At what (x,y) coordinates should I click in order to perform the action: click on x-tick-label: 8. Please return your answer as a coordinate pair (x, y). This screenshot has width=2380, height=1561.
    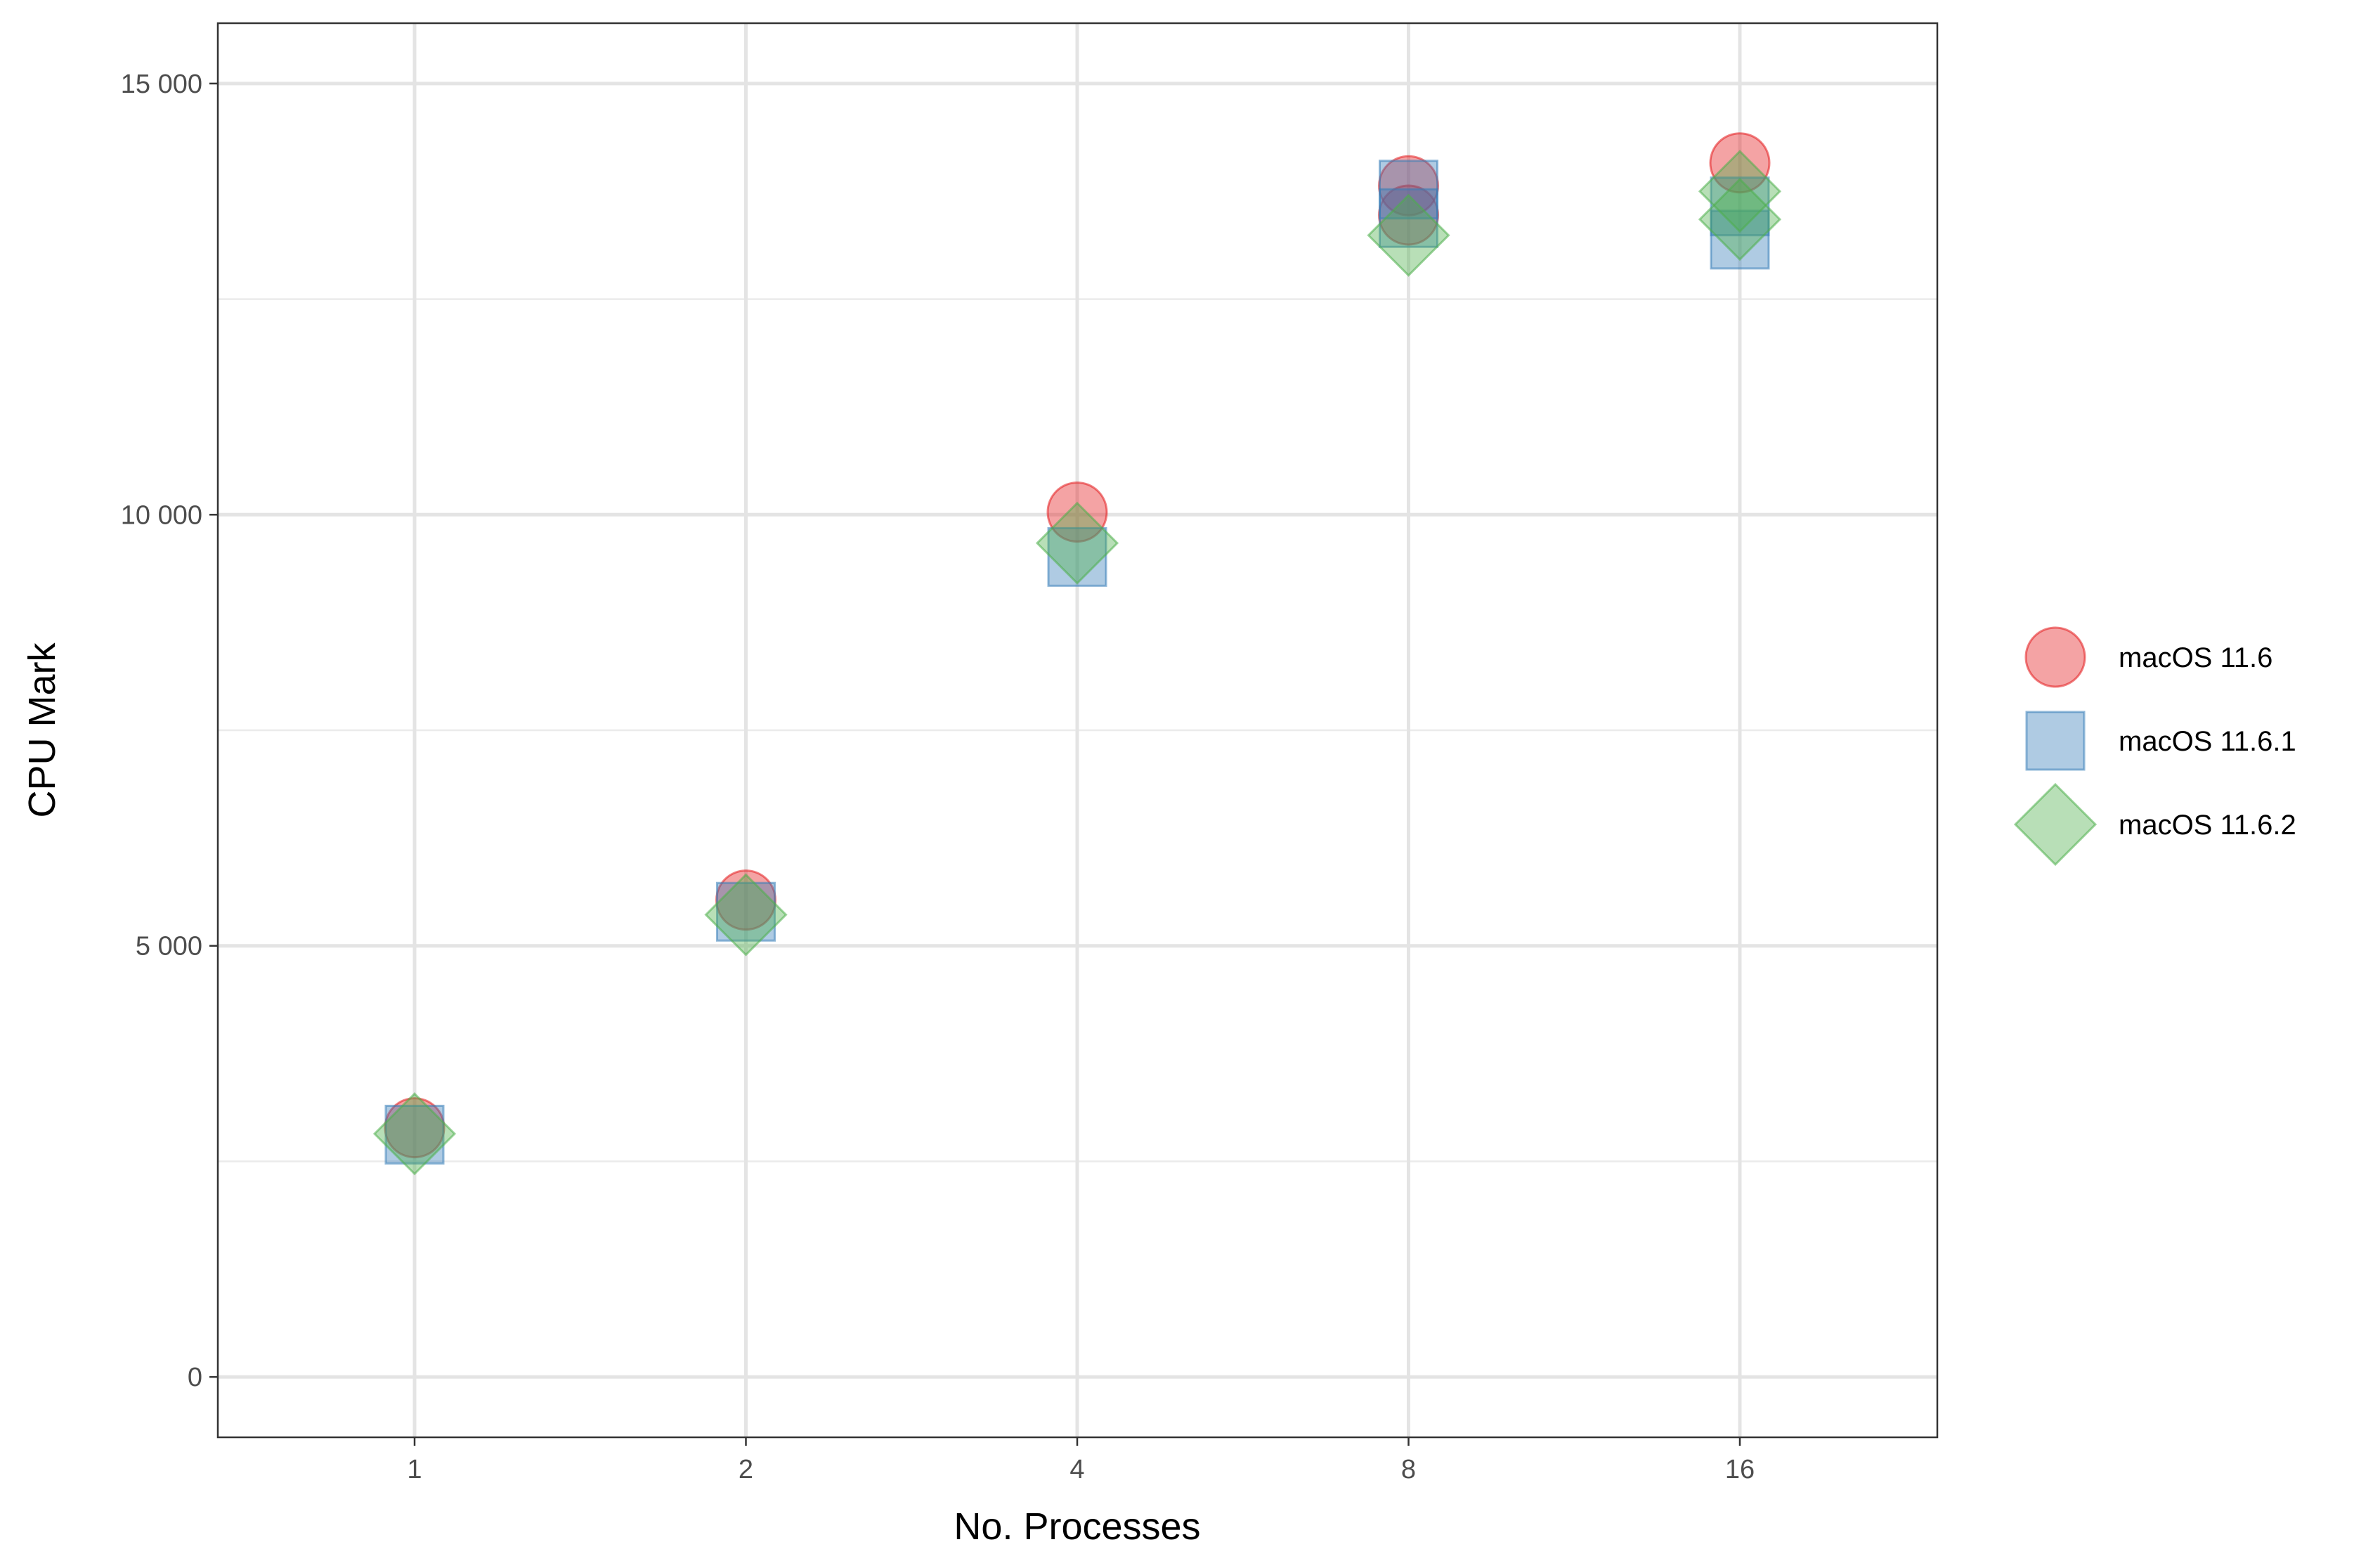
    Looking at the image, I should click on (1408, 1469).